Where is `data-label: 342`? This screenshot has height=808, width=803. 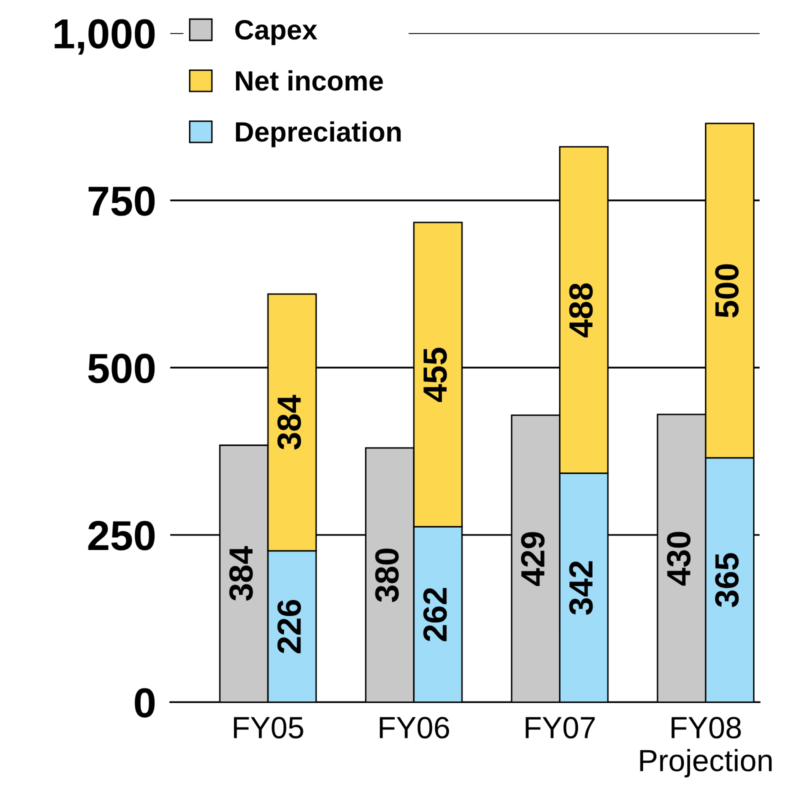 data-label: 342 is located at coordinates (581, 588).